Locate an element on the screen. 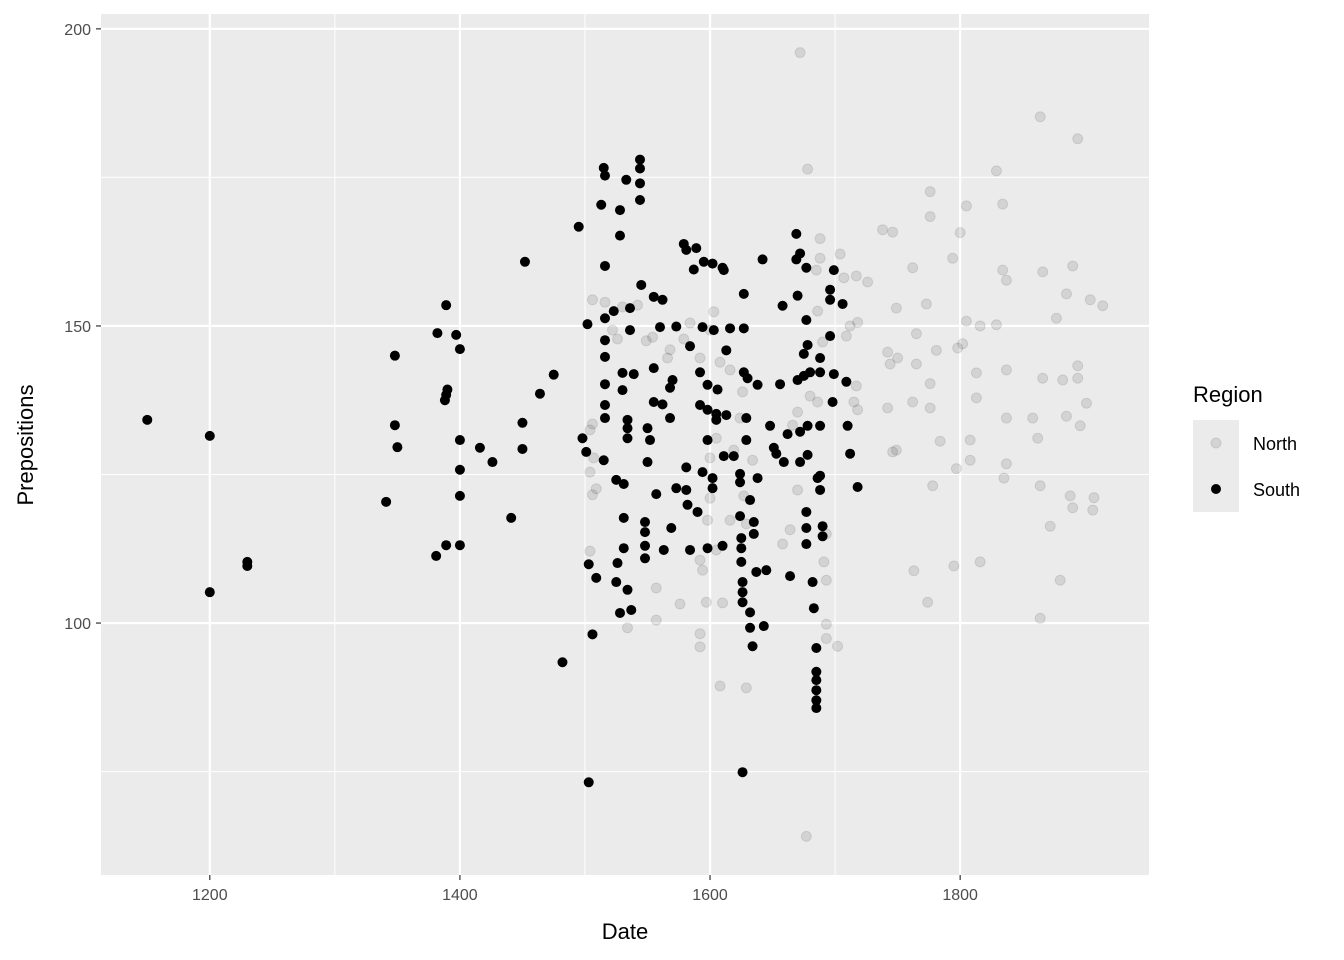  y-tick-label: 200 is located at coordinates (77, 30).